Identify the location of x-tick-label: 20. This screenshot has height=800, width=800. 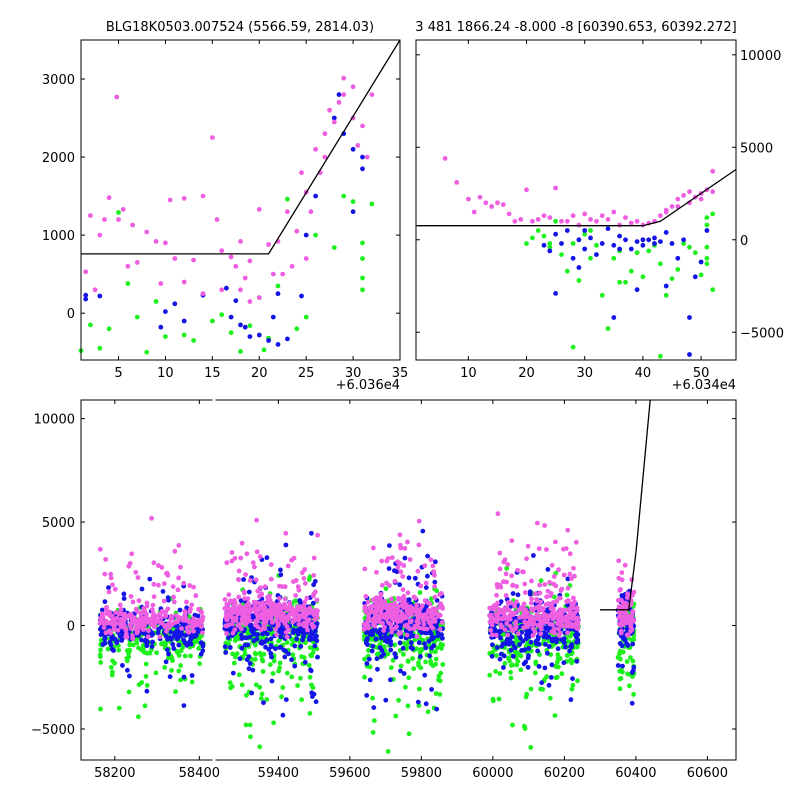
(526, 373).